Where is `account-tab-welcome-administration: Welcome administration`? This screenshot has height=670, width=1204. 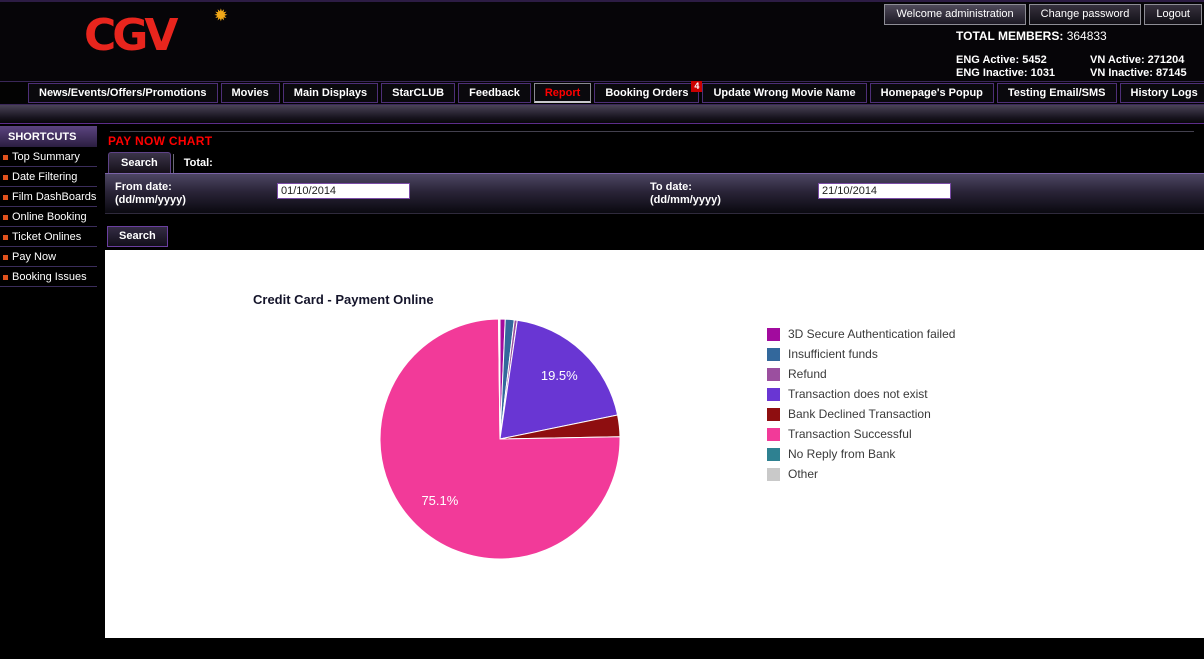 account-tab-welcome-administration: Welcome administration is located at coordinates (955, 14).